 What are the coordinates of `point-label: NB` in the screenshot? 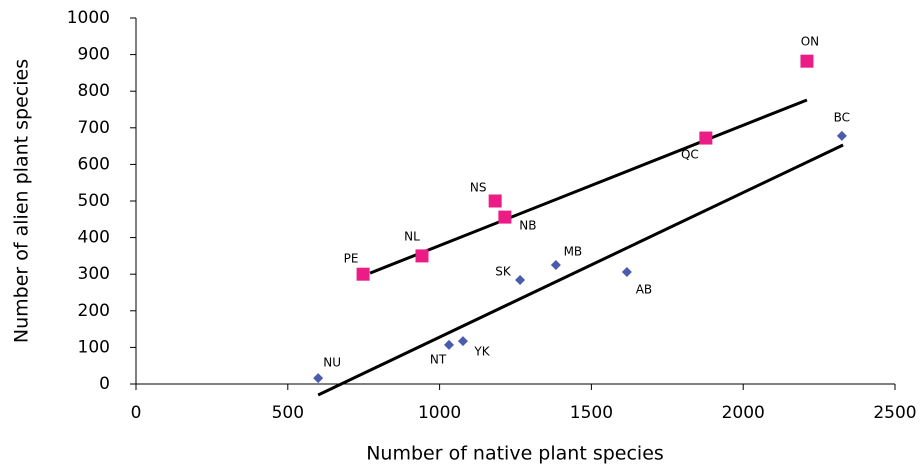 It's located at (527, 226).